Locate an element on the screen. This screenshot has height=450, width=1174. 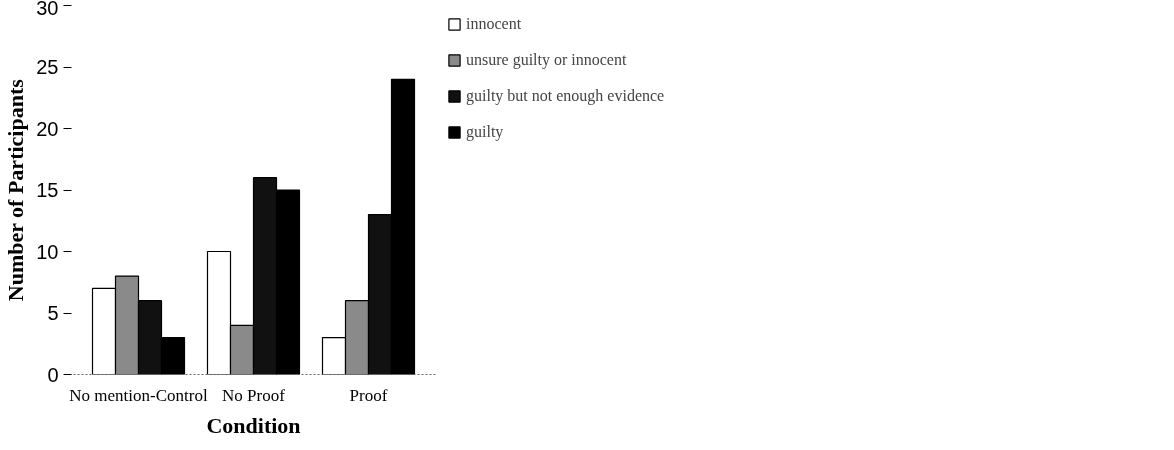
y-tick-label: 15 is located at coordinates (47, 190).